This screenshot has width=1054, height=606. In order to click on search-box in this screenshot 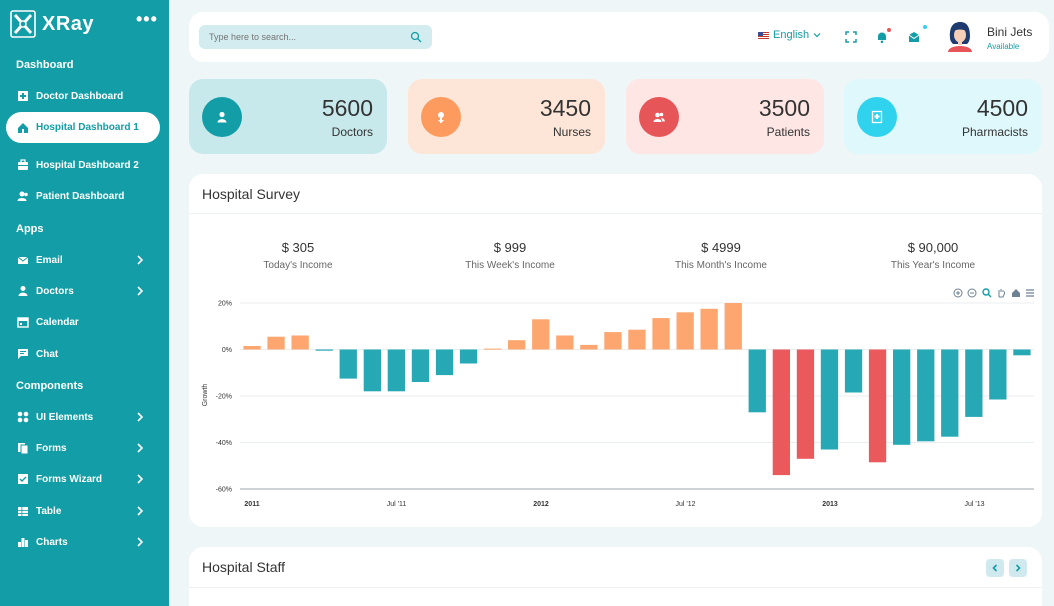, I will do `click(315, 37)`.